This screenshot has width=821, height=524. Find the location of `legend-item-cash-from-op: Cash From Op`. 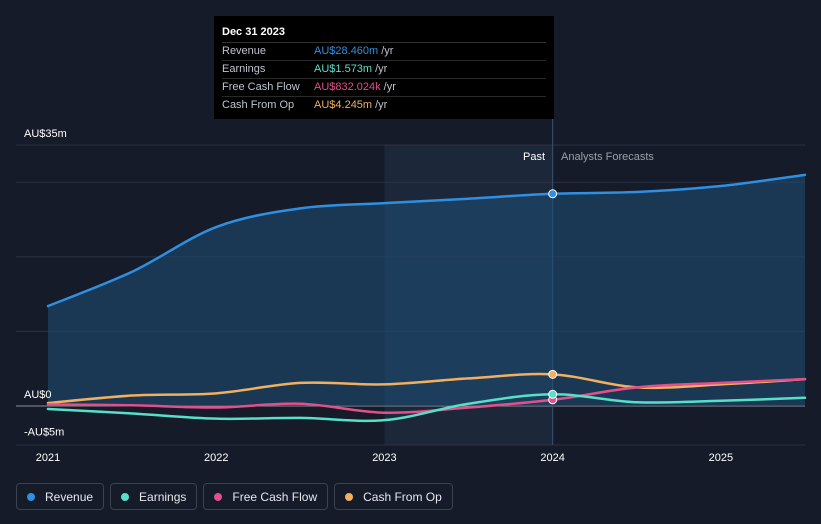

legend-item-cash-from-op: Cash From Op is located at coordinates (393, 496).